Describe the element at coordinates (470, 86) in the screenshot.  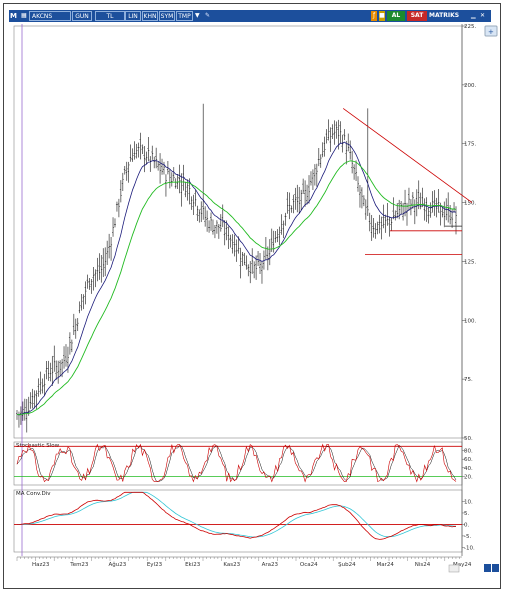
I see `price-tick-label: 200.` at that location.